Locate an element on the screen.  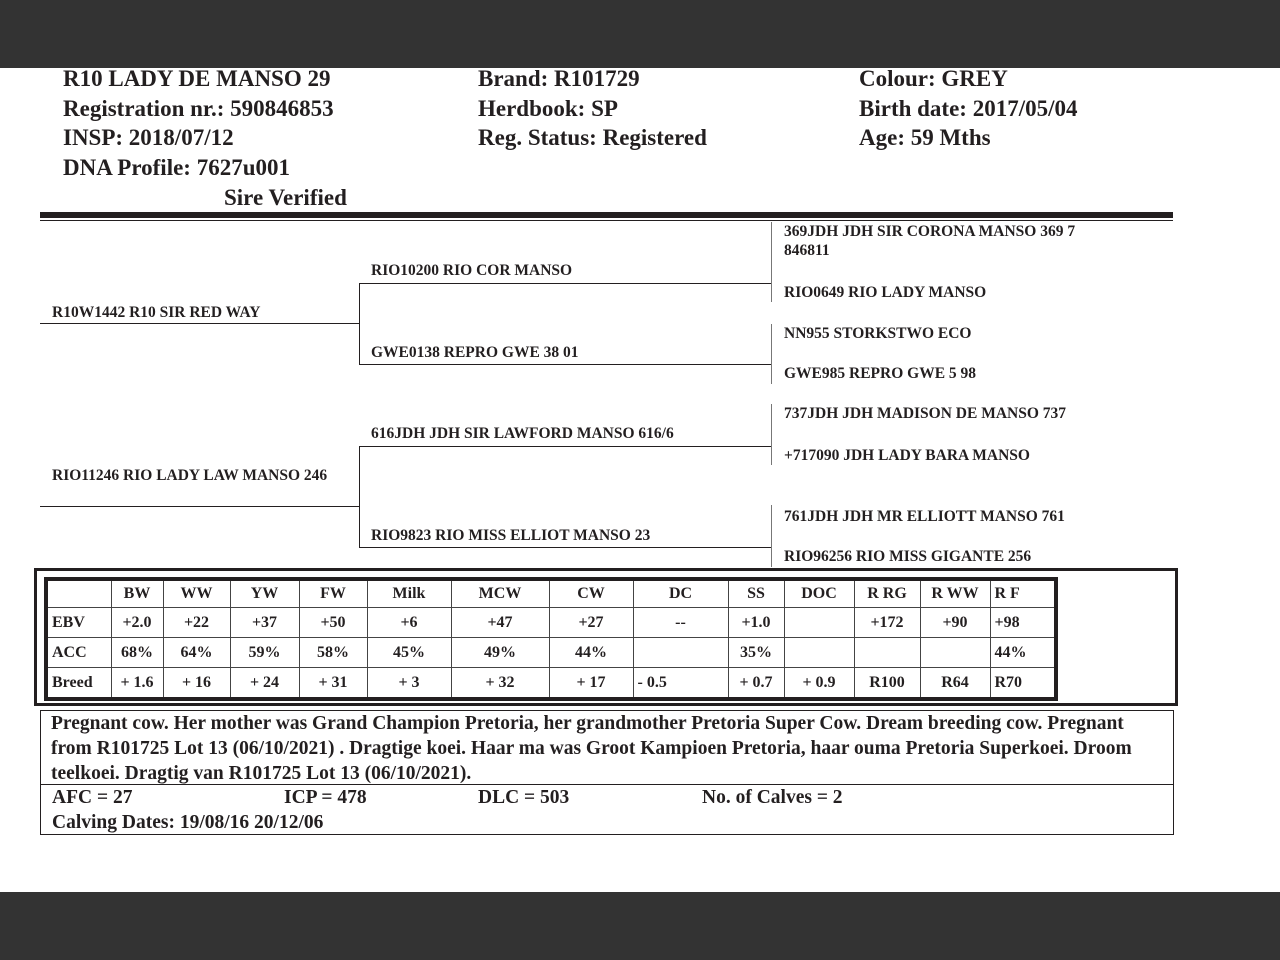
ebv-header-cell: R F is located at coordinates (1023, 593).